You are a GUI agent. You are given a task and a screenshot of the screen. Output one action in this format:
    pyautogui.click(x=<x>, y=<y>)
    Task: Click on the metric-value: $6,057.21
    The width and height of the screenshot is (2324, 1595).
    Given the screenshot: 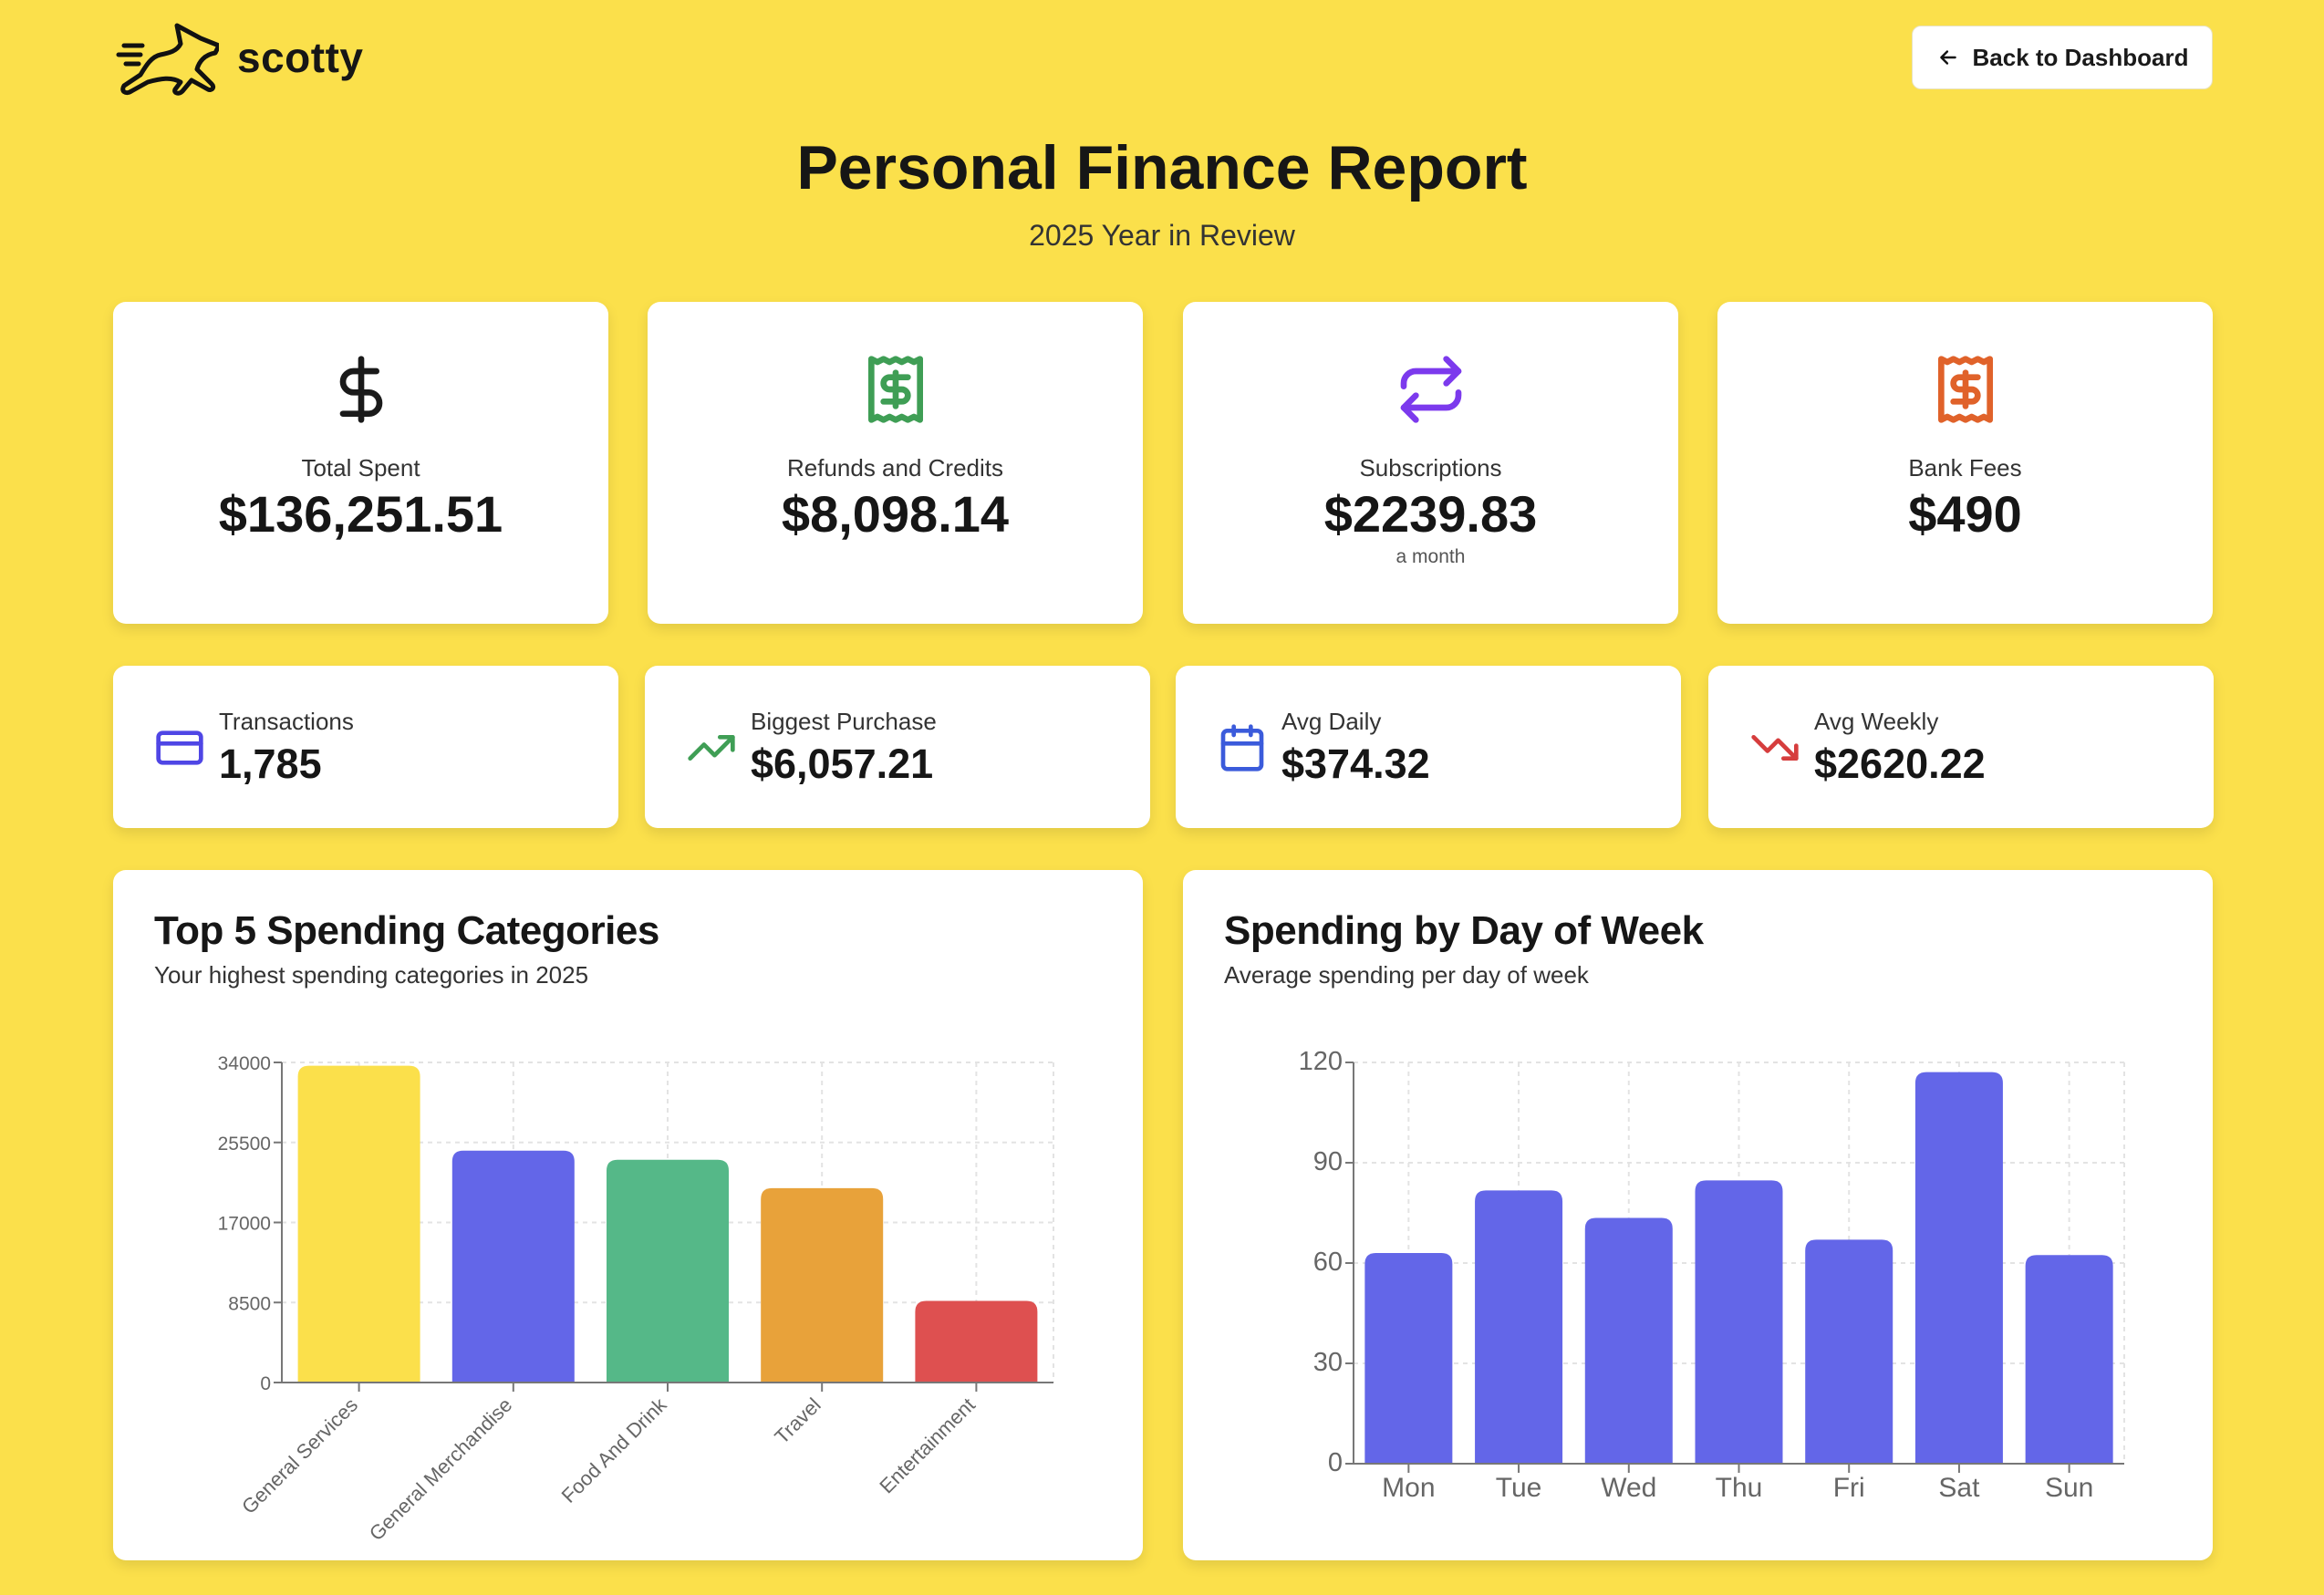 What is the action you would take?
    pyautogui.click(x=843, y=764)
    